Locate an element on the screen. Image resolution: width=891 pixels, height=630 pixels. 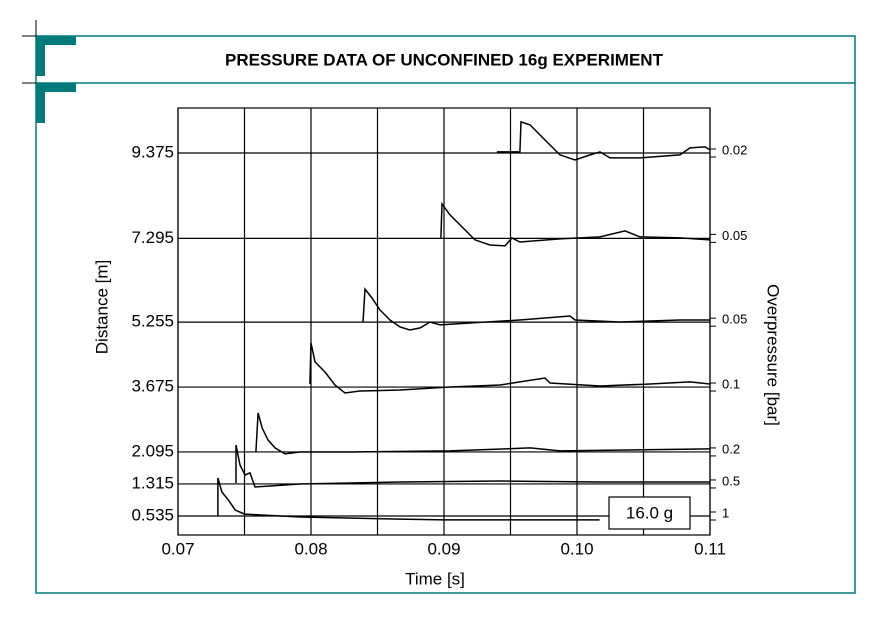
y-tick-label: 3.675 is located at coordinates (152, 386).